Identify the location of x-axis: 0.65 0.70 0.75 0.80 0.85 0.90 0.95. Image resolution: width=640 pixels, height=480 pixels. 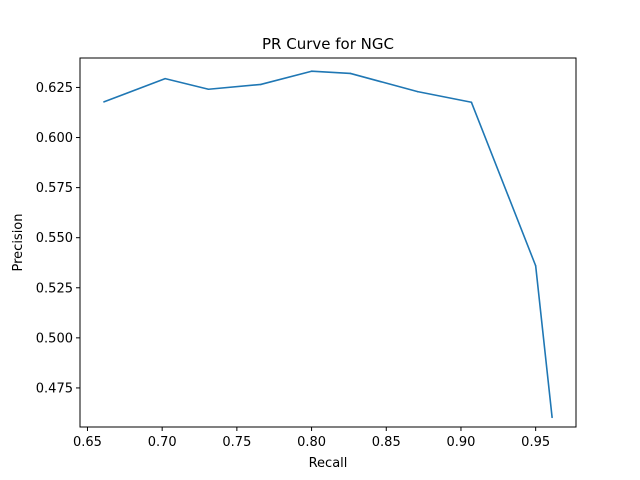
(311, 438).